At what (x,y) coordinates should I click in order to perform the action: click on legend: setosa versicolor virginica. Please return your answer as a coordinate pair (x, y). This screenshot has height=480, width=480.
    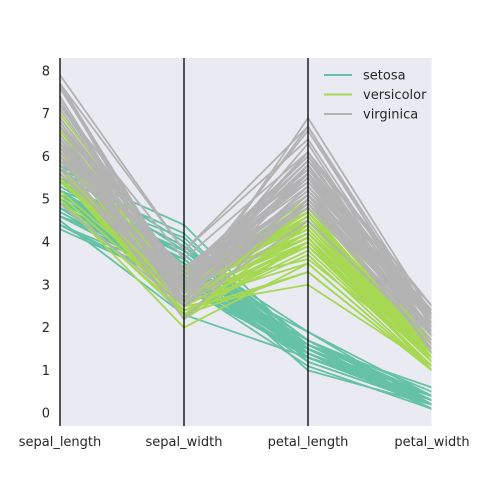
    Looking at the image, I should click on (375, 96).